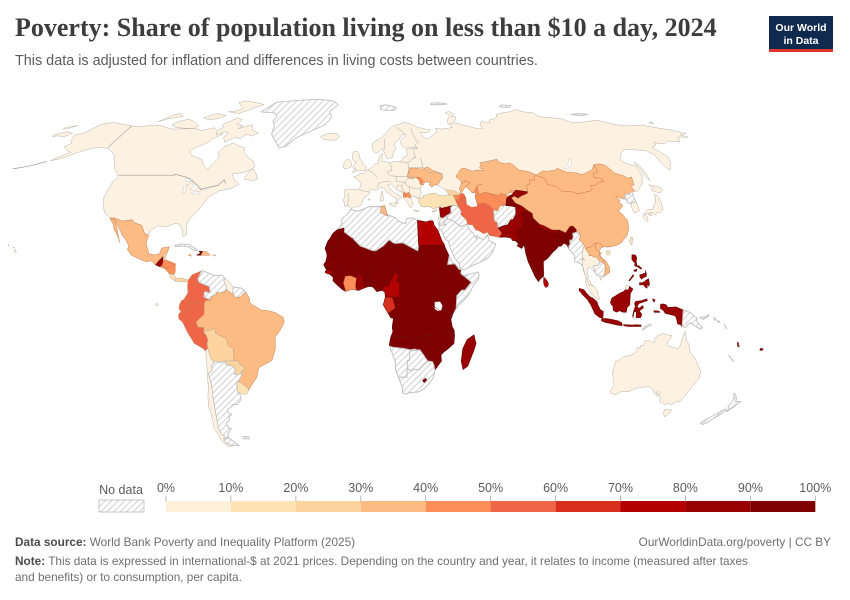 This screenshot has width=850, height=600. Describe the element at coordinates (360, 488) in the screenshot. I see `svg-text: 30%` at that location.